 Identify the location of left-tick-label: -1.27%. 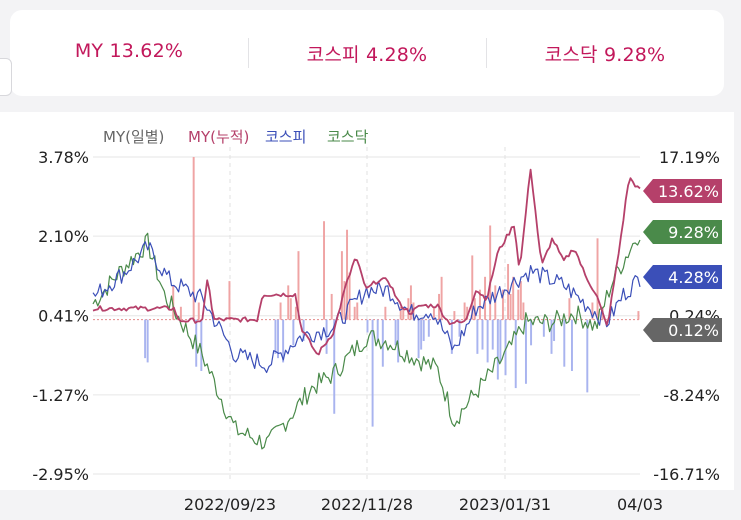
(60, 395).